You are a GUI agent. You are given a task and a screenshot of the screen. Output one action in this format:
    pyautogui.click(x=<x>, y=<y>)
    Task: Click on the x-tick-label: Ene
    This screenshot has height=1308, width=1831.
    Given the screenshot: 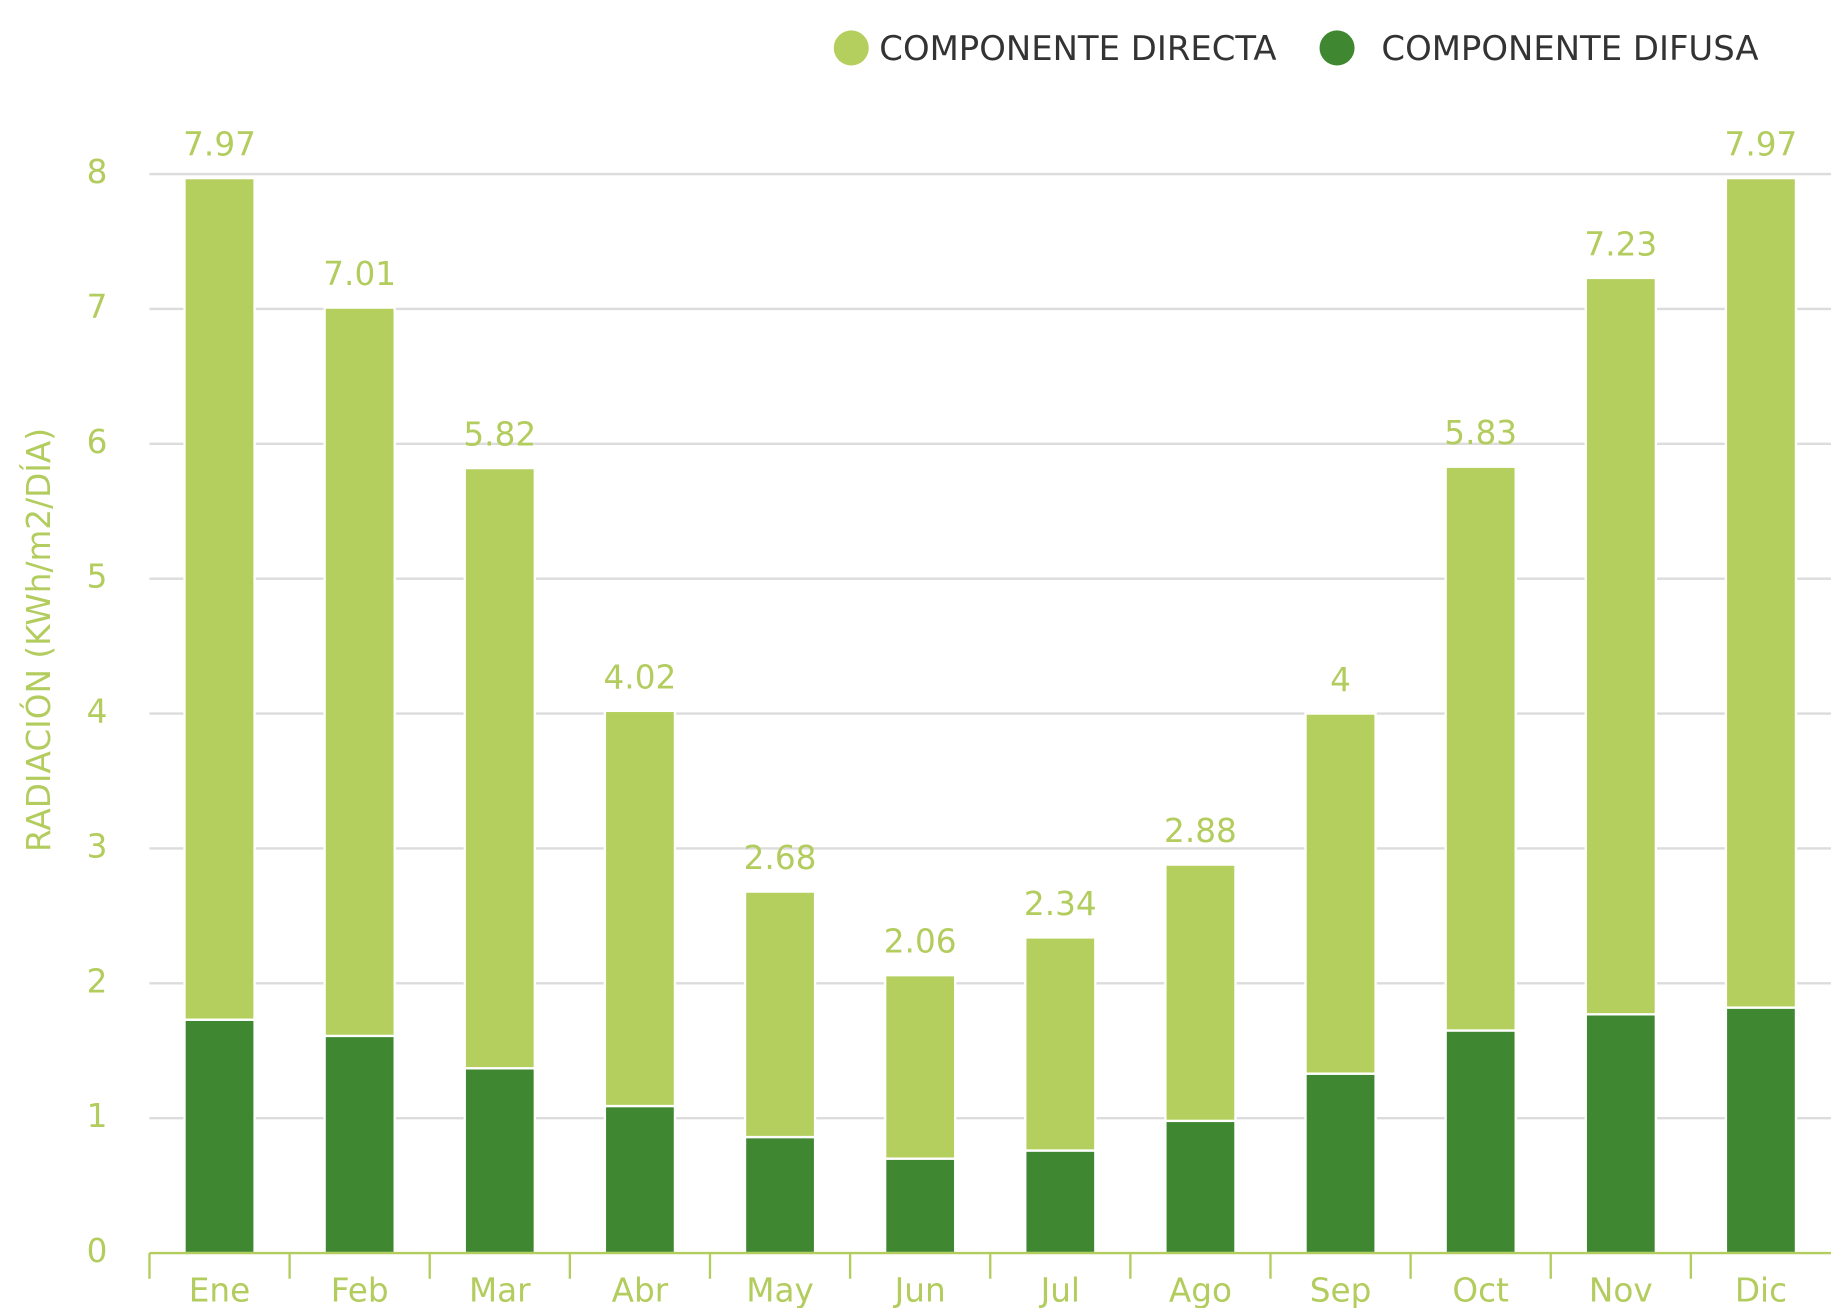 What is the action you would take?
    pyautogui.click(x=219, y=1290)
    